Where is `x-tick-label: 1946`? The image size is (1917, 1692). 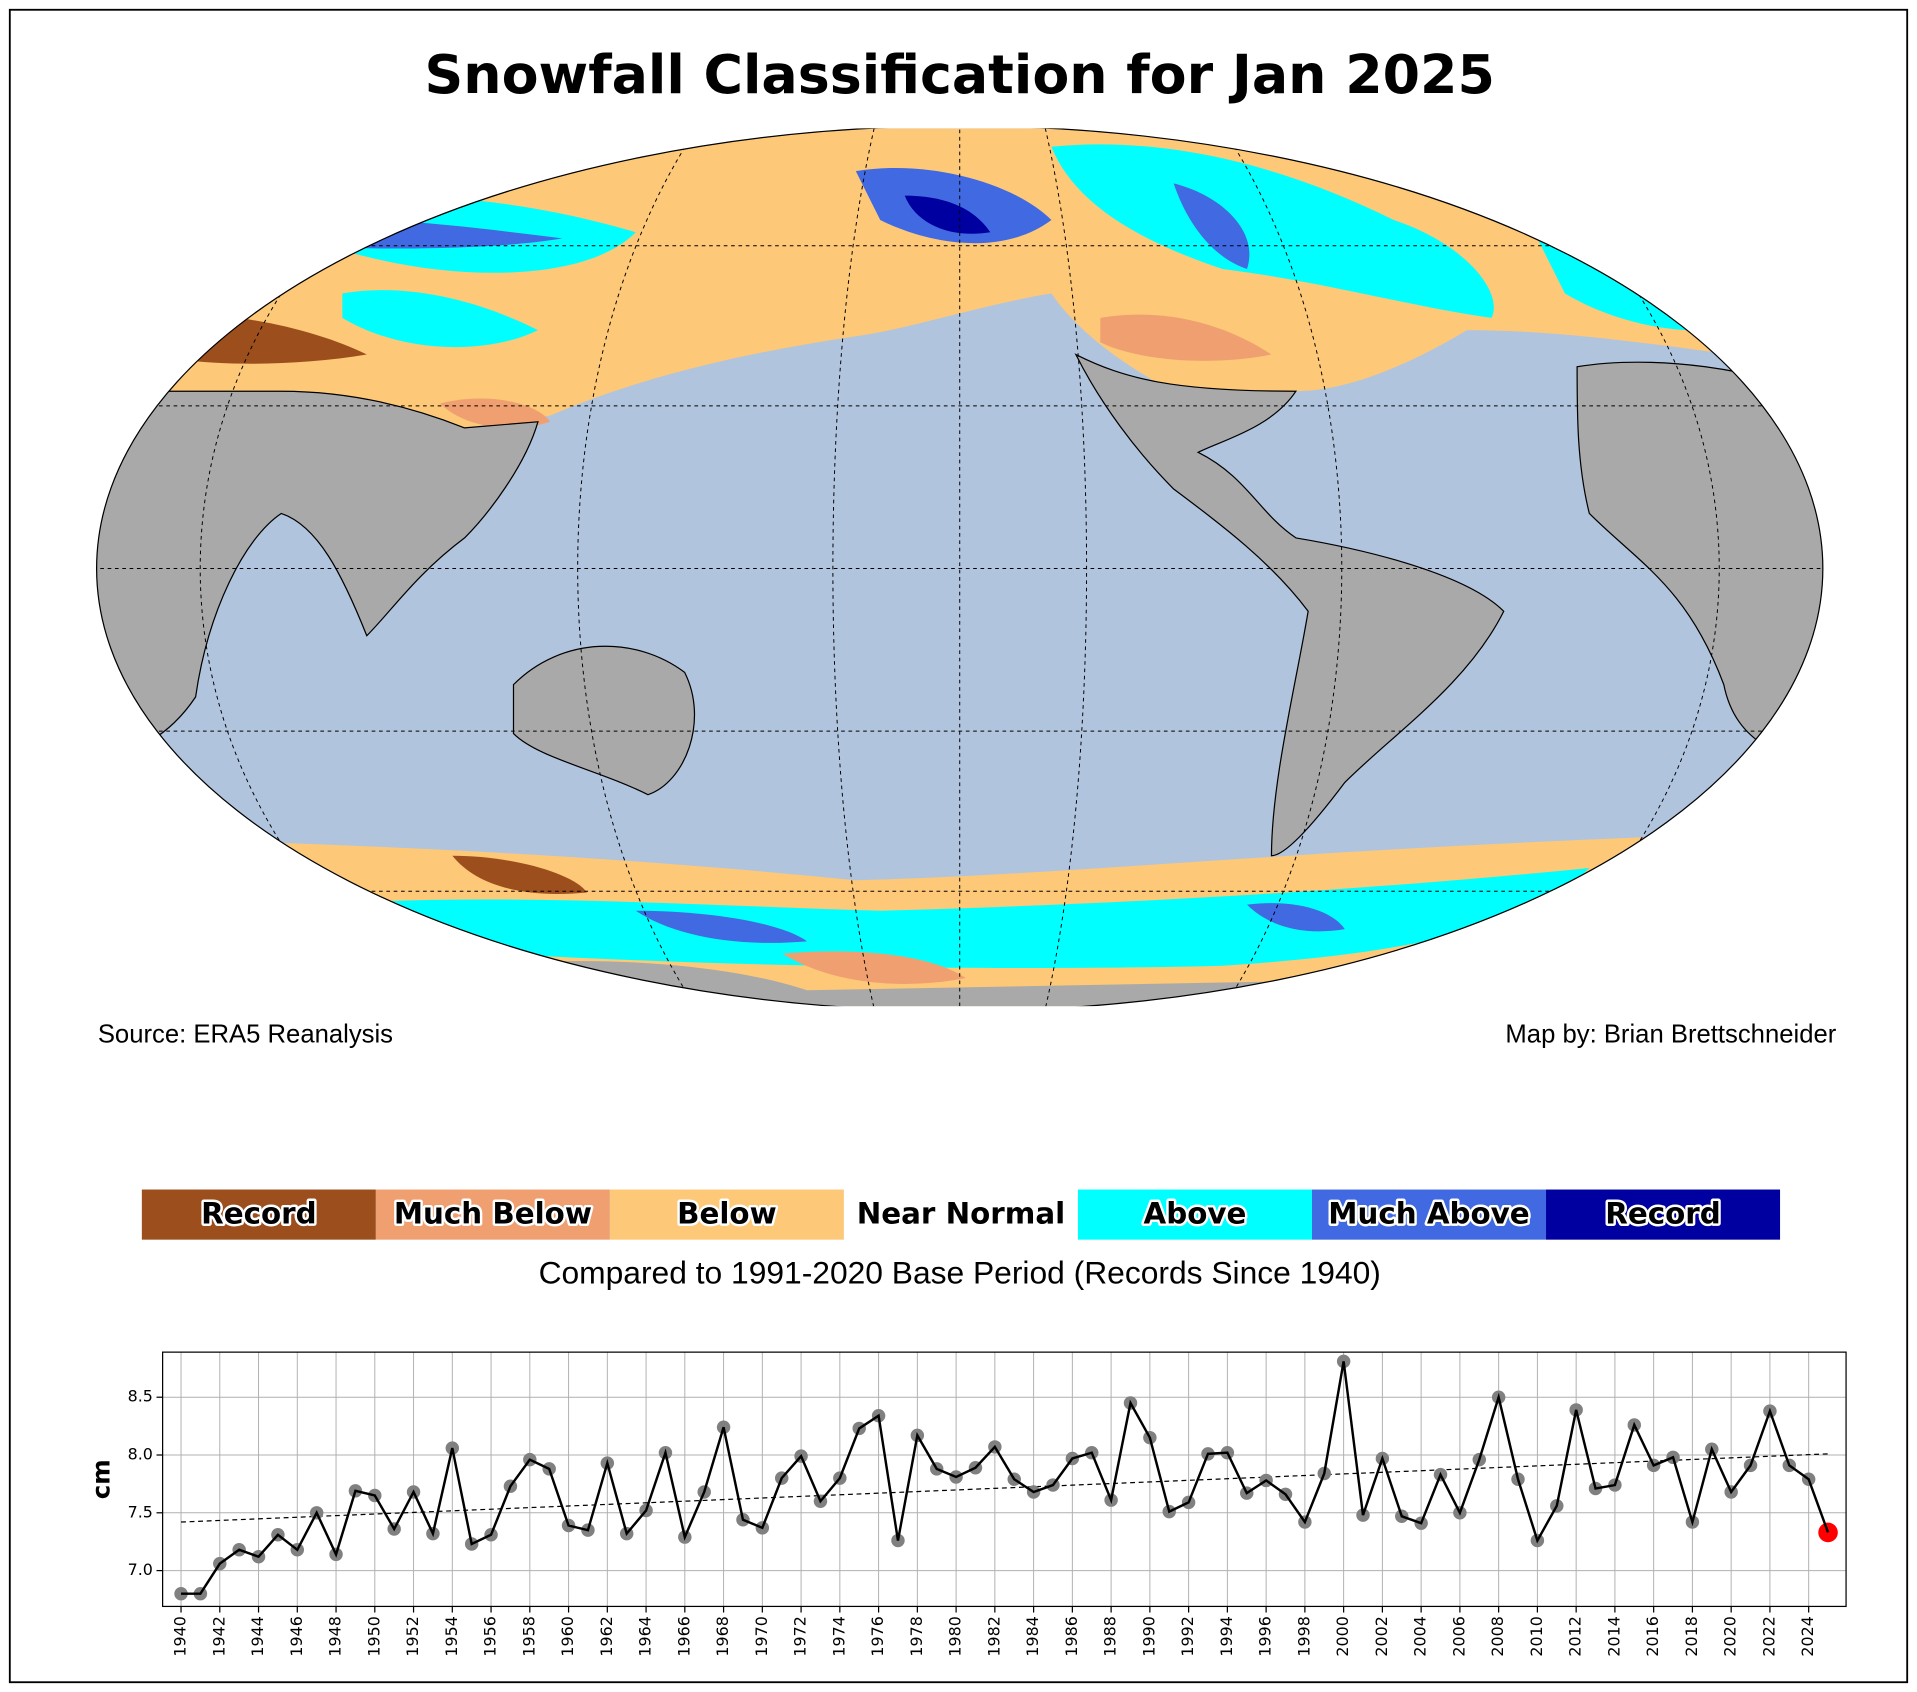 x-tick-label: 1946 is located at coordinates (296, 1636).